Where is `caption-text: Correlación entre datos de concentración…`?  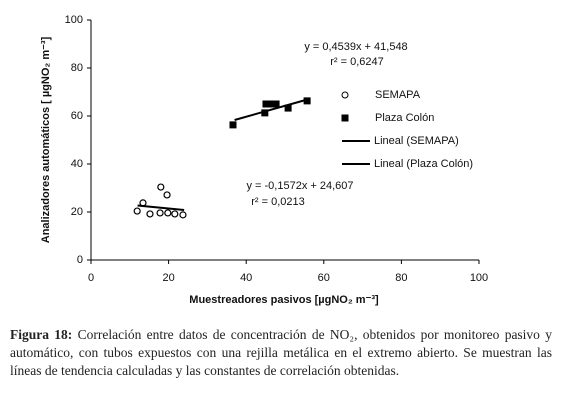
caption-text: Correlación entre datos de concentración… is located at coordinates (281, 352).